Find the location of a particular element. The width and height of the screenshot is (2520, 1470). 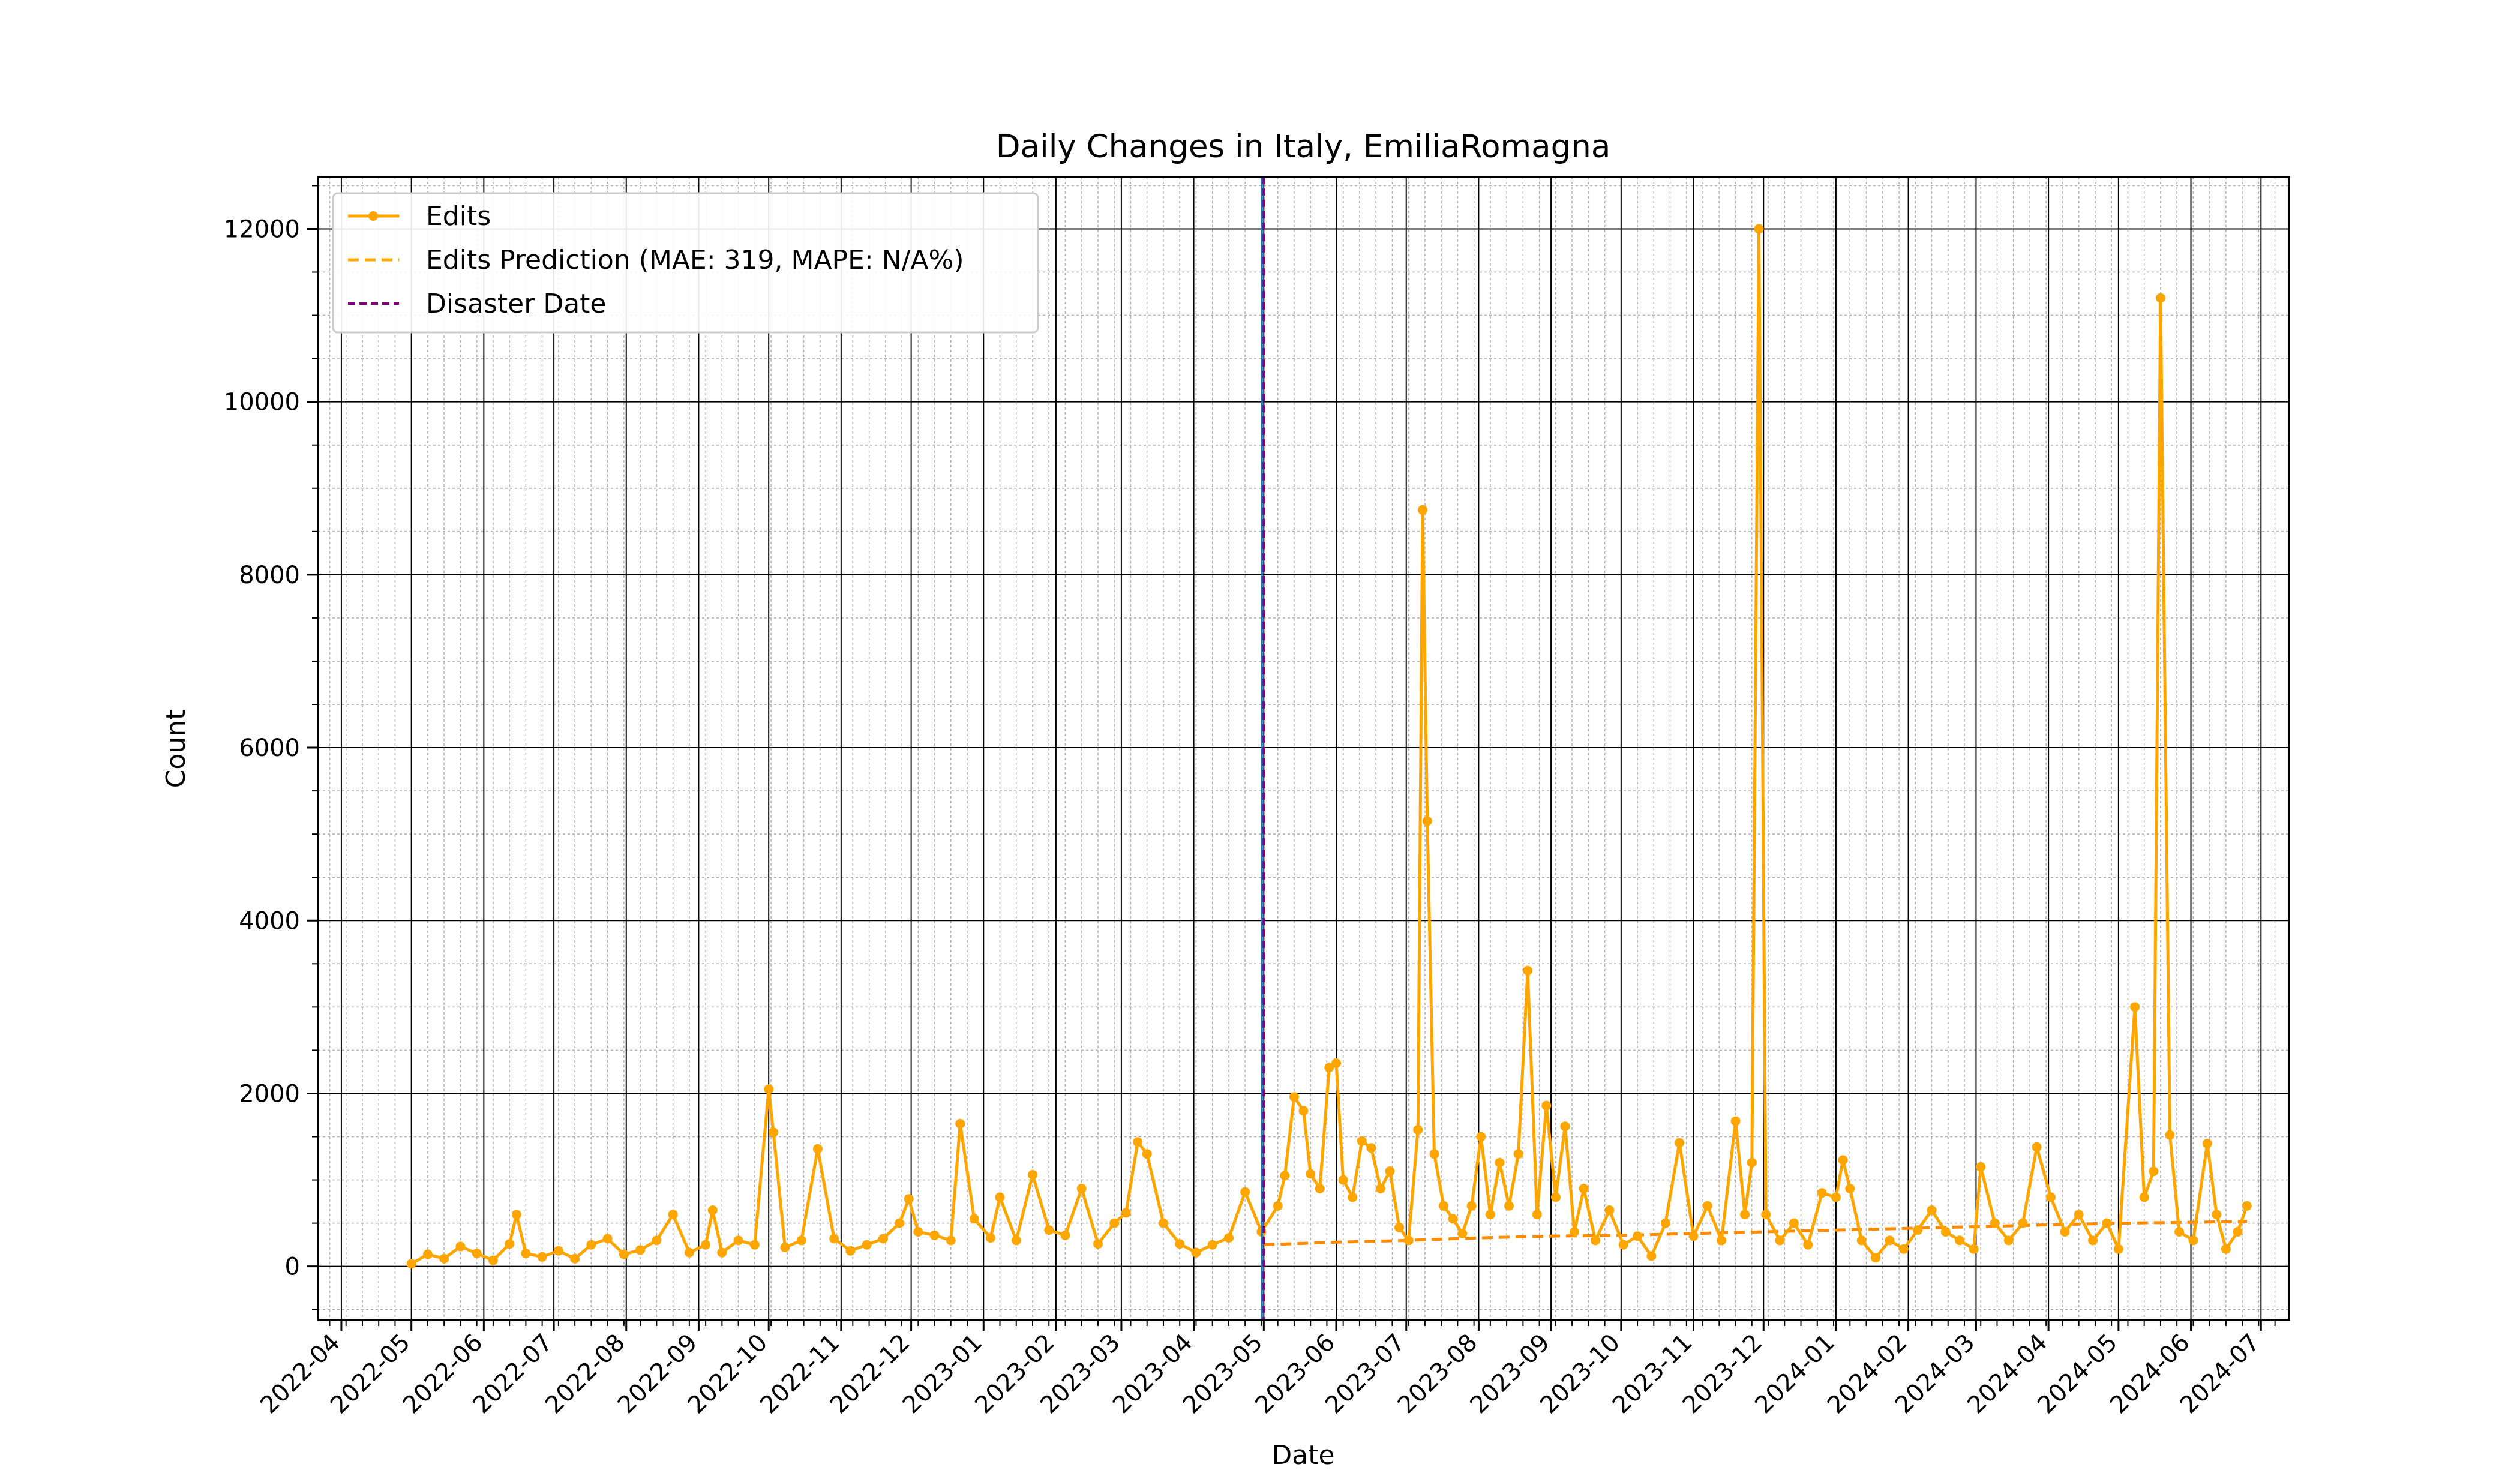

y-tick-label: 4000 is located at coordinates (269, 921).